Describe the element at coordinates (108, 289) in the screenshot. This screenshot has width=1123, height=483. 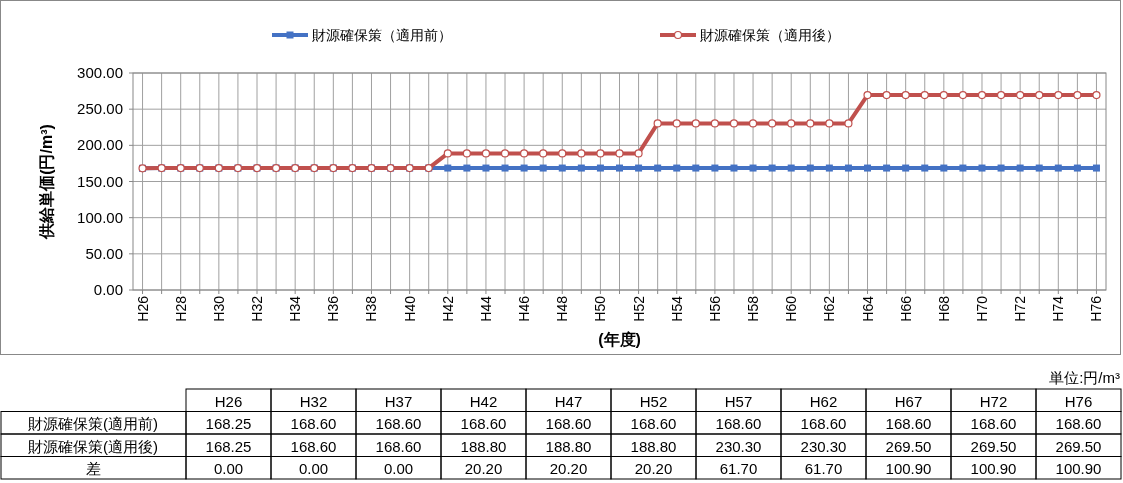
I see `y-tick-label: 0.00` at that location.